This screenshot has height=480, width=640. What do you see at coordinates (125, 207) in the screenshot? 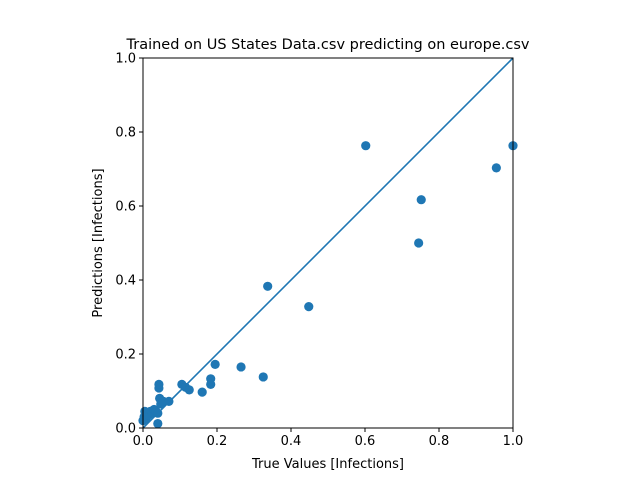
I see `y-tick-label: 0.6` at bounding box center [125, 207].